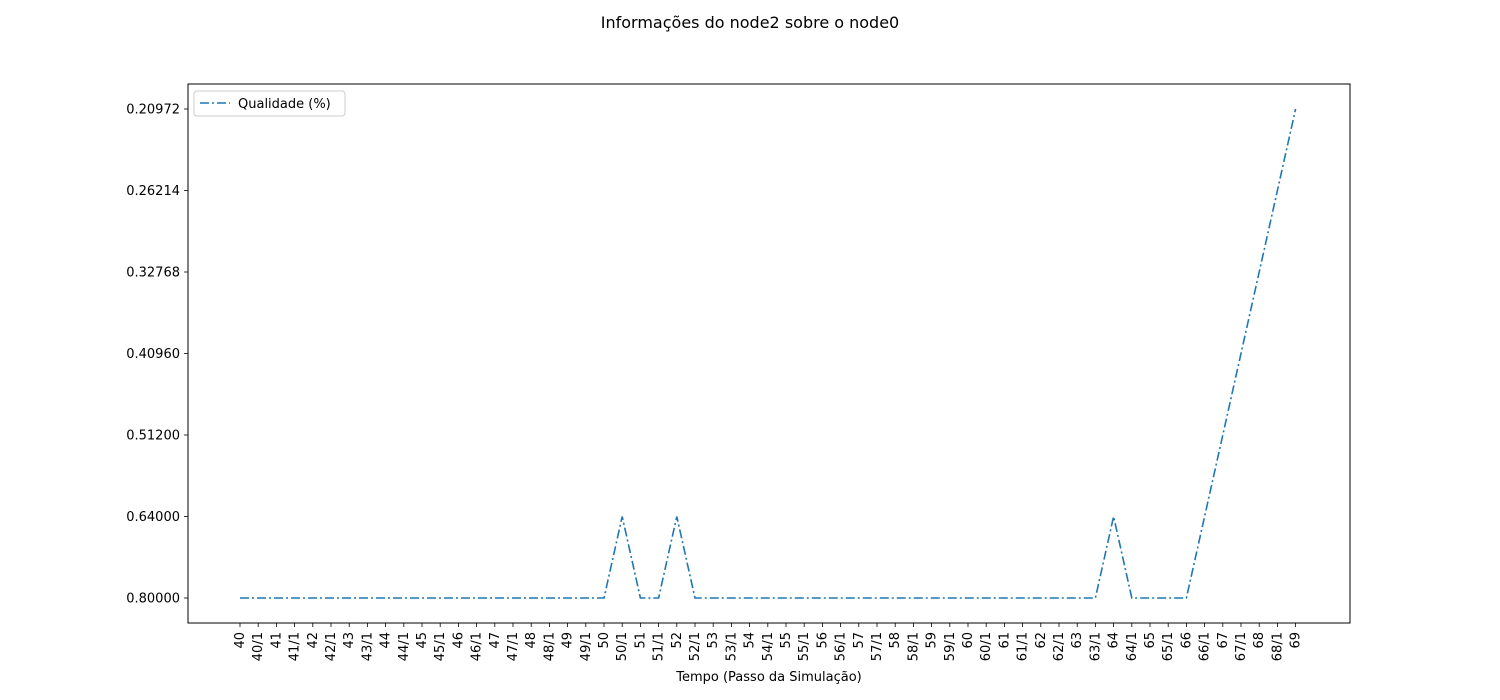  Describe the element at coordinates (859, 640) in the screenshot. I see `x-tick-label: 57` at that location.